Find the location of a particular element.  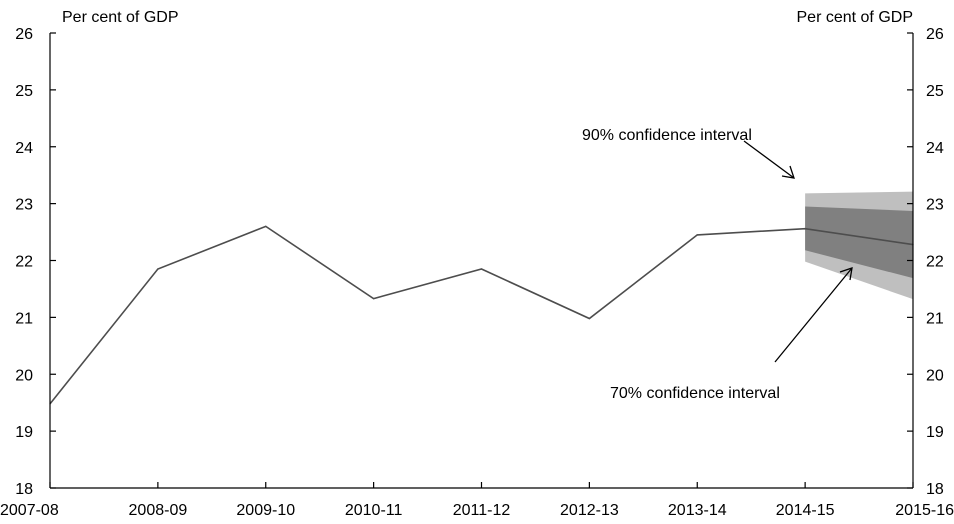

y-tick-label-left: 21 is located at coordinates (24, 318).